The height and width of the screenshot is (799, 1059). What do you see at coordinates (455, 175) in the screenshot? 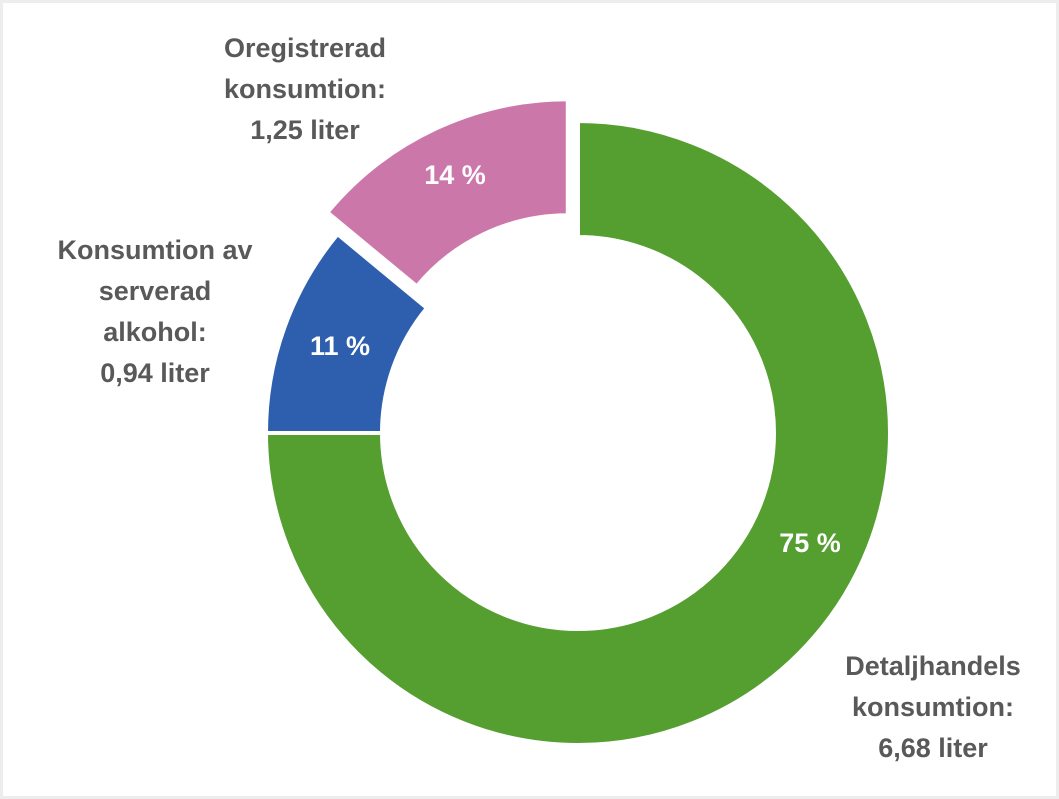
I see `value-label: 14 %` at bounding box center [455, 175].